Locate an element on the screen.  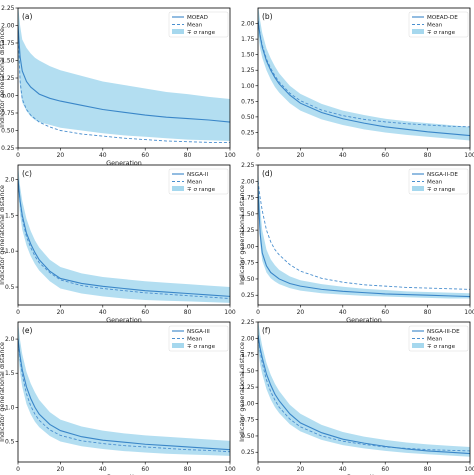
y-tick-label: 1.5 is located at coordinates (10, 215).